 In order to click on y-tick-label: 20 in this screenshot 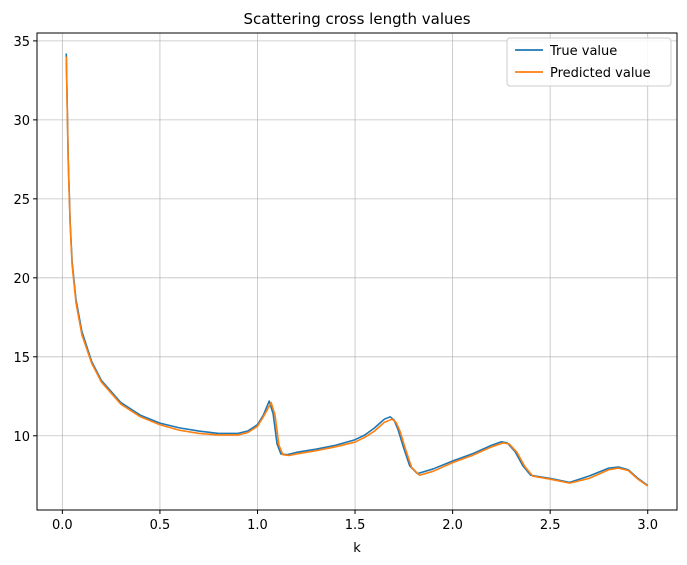, I will do `click(21, 279)`.